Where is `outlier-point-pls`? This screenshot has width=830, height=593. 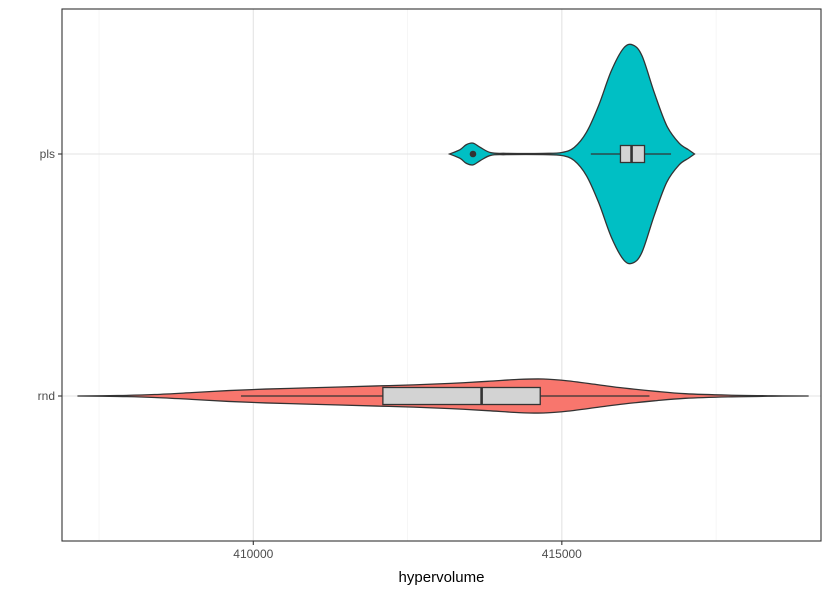
outlier-point-pls is located at coordinates (473, 154).